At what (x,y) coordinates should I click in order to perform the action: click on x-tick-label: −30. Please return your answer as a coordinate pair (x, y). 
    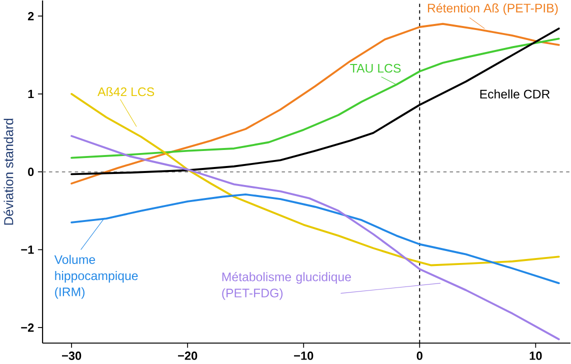
    Looking at the image, I should click on (72, 356).